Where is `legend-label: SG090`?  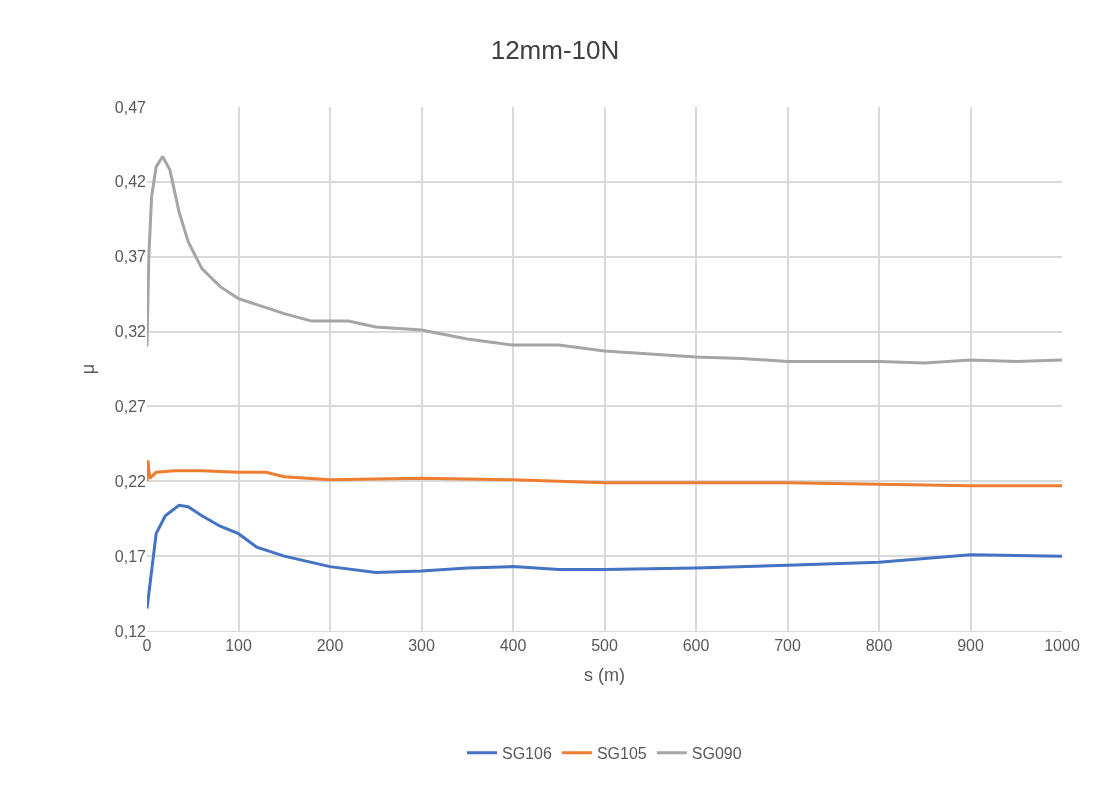
legend-label: SG090 is located at coordinates (716, 753).